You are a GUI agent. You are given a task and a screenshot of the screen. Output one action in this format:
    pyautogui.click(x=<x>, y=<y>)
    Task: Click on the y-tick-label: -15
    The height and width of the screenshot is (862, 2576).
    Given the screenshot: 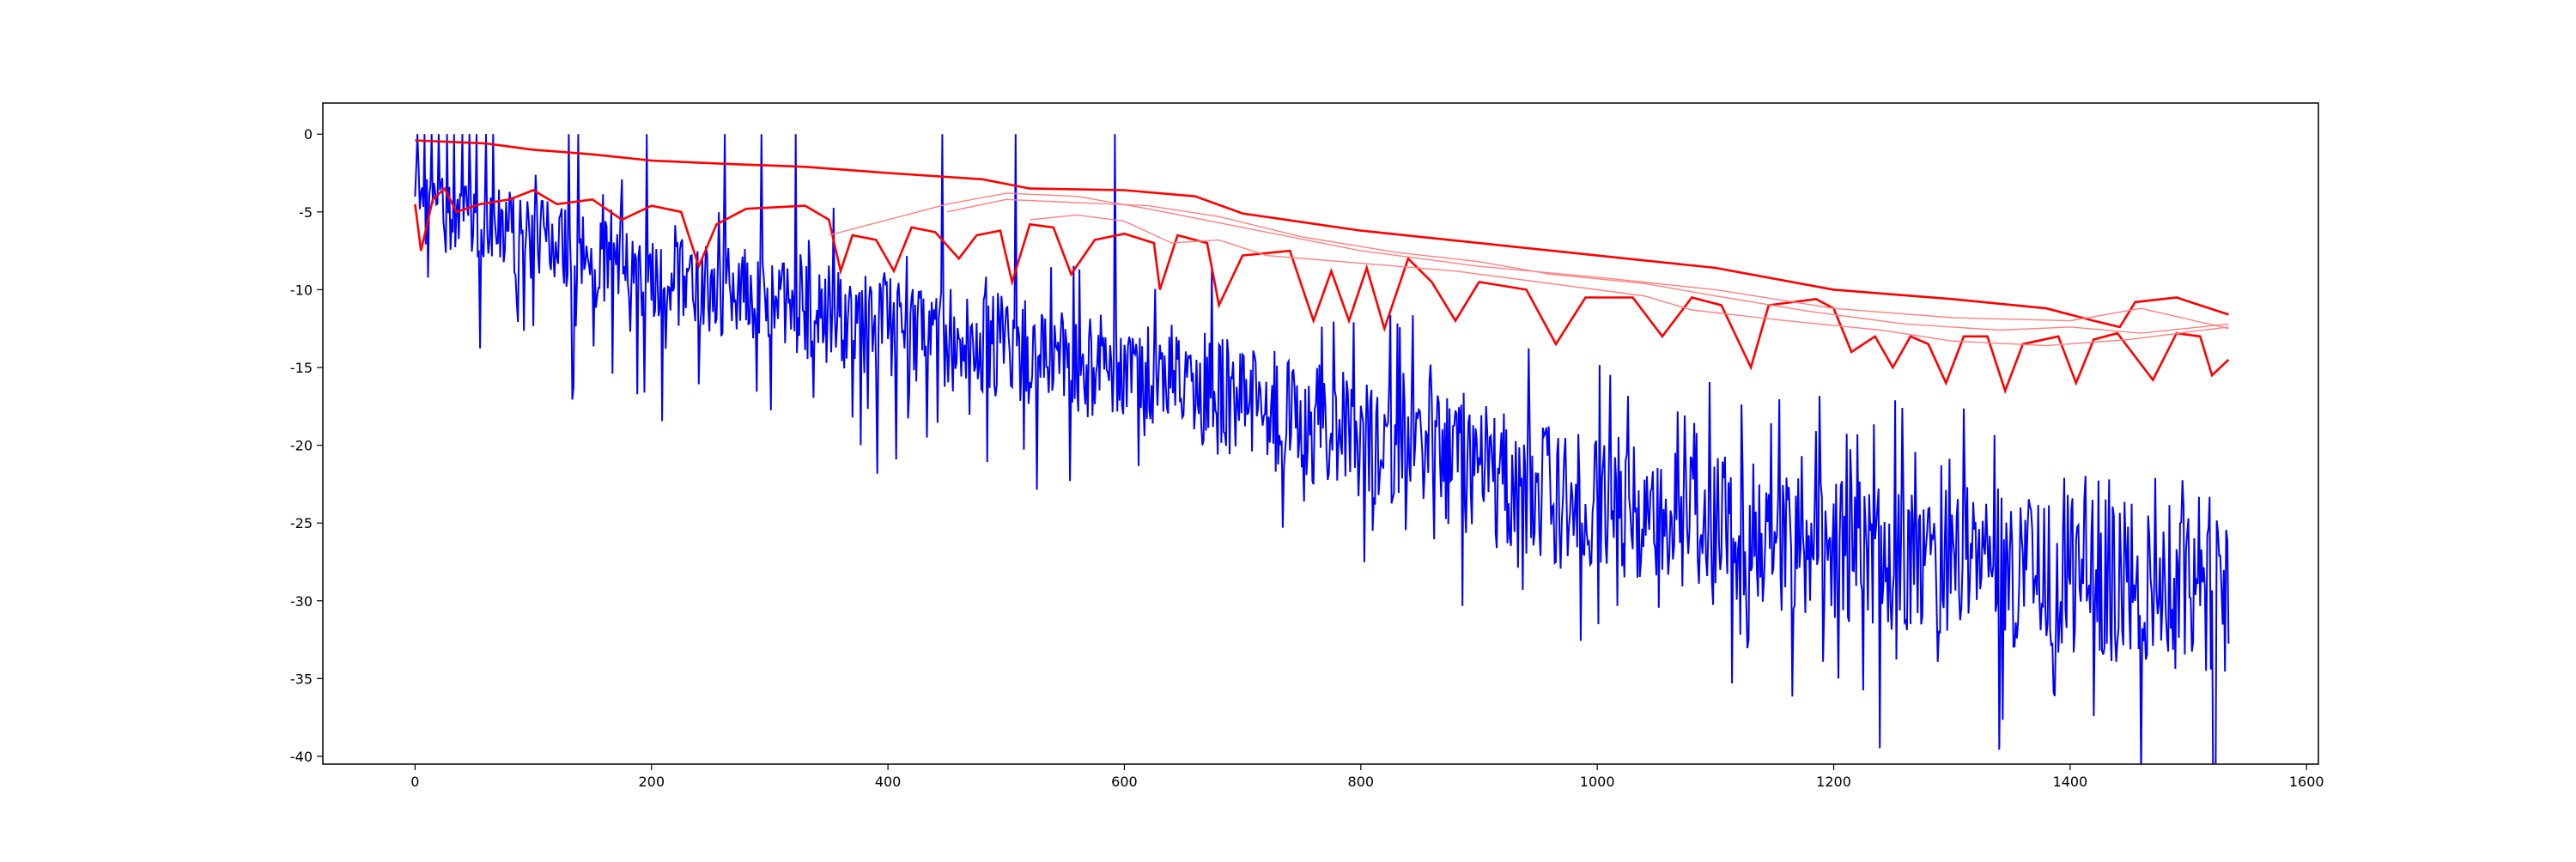 What is the action you would take?
    pyautogui.click(x=301, y=368)
    